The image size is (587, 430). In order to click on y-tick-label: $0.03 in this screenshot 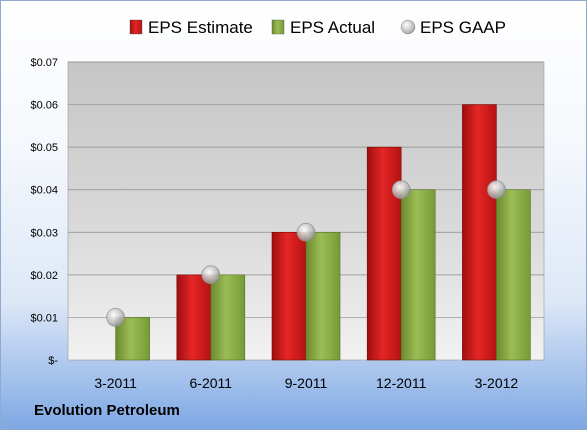, I will do `click(44, 233)`.